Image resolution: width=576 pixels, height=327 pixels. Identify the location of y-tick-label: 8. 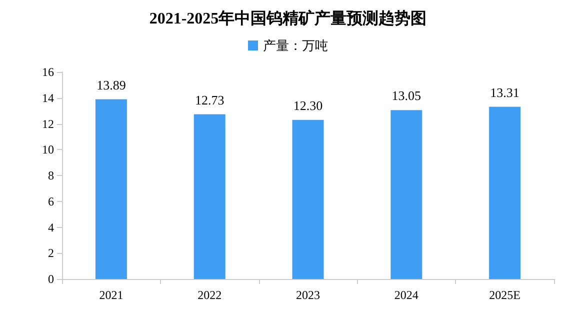
(51, 175).